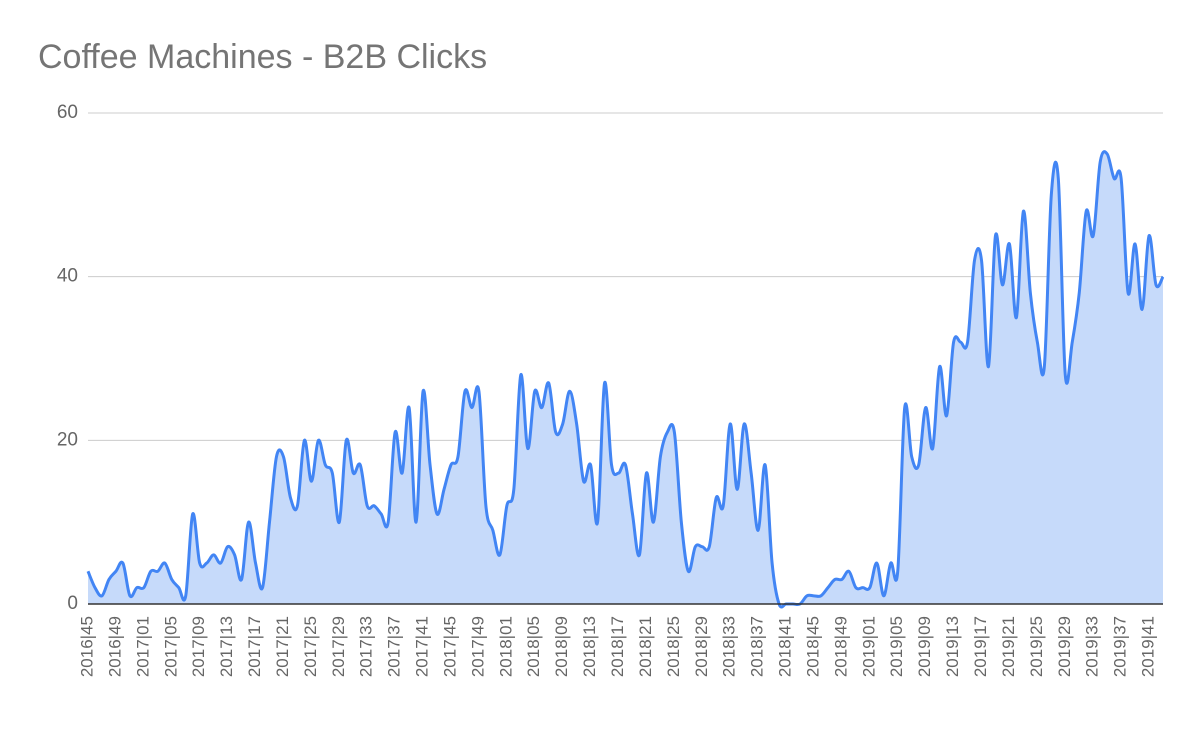 This screenshot has width=1200, height=742. Describe the element at coordinates (645, 646) in the screenshot. I see `x-tick-label: 2018|21` at that location.